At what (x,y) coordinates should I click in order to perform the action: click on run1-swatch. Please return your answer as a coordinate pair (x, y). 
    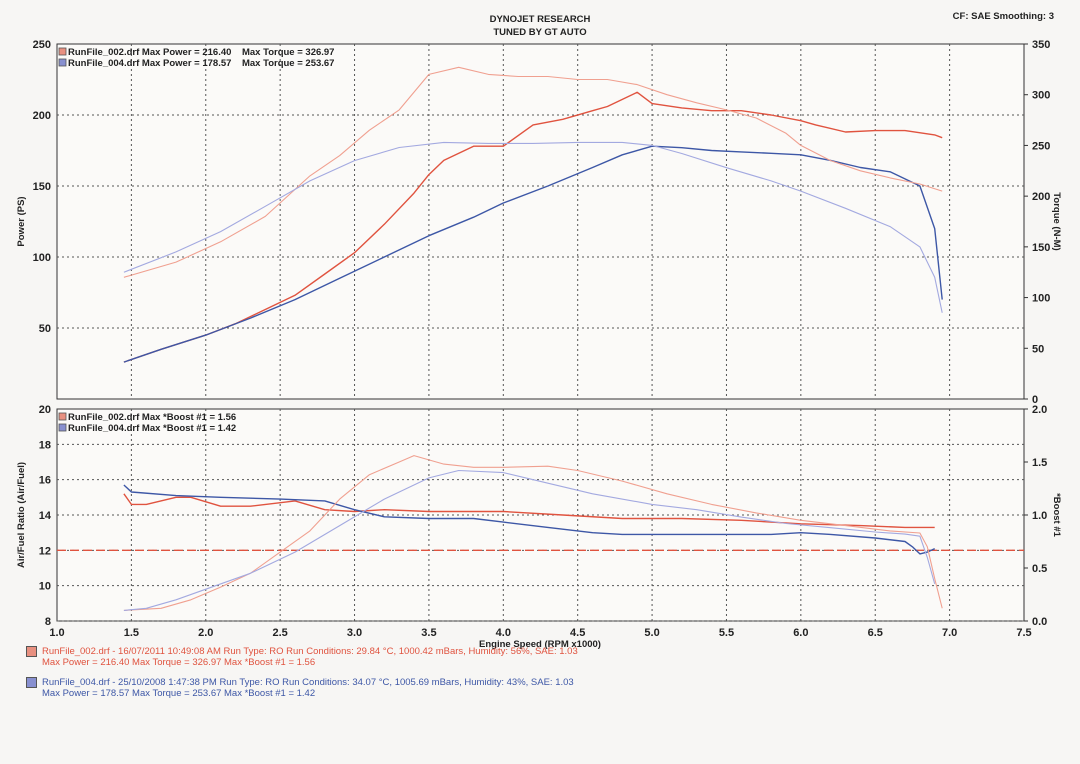
    Looking at the image, I should click on (31, 651).